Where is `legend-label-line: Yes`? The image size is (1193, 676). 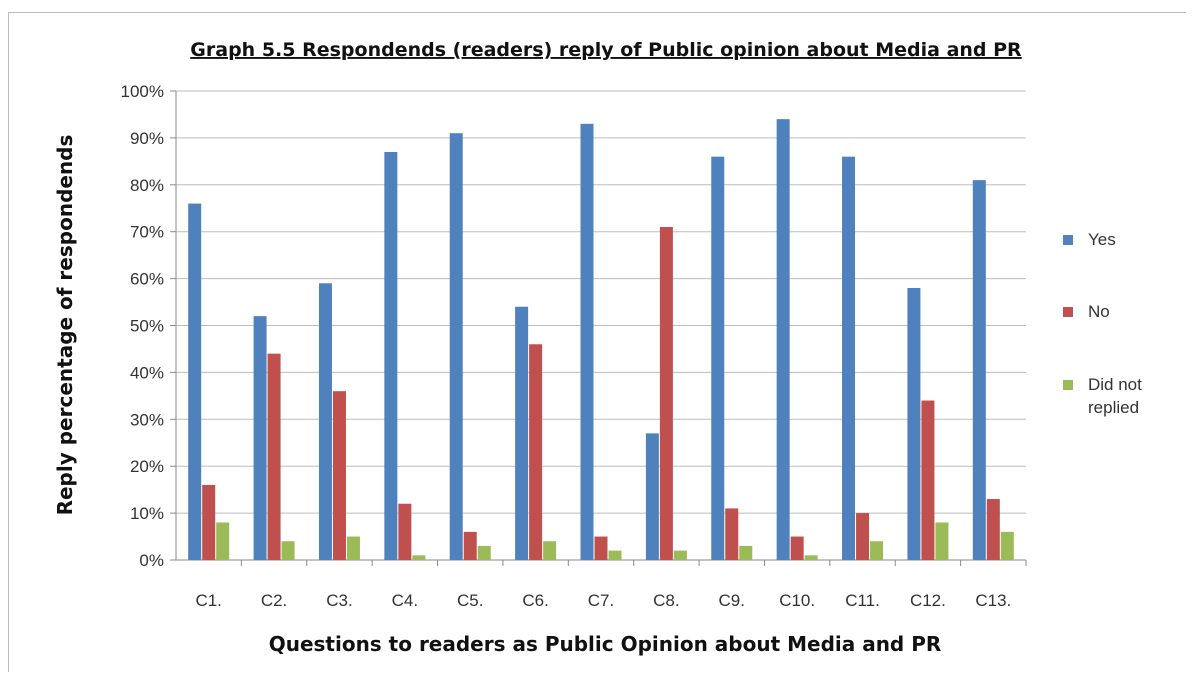
legend-label-line: Yes is located at coordinates (1102, 239).